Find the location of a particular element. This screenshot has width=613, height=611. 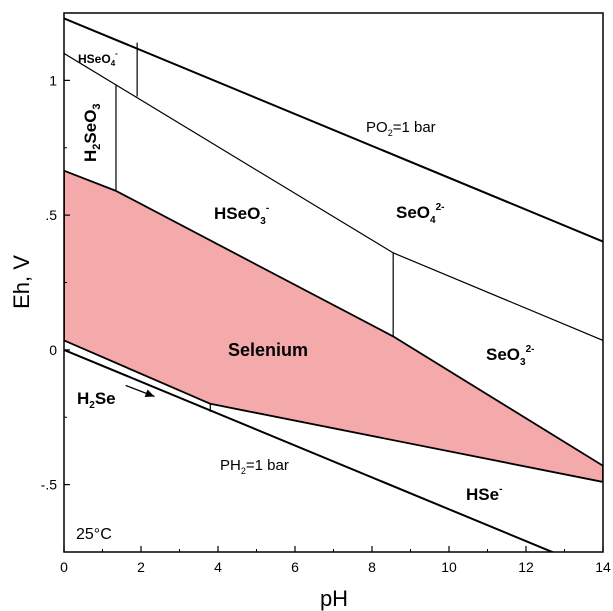

x-tick-label: 12 is located at coordinates (526, 567).